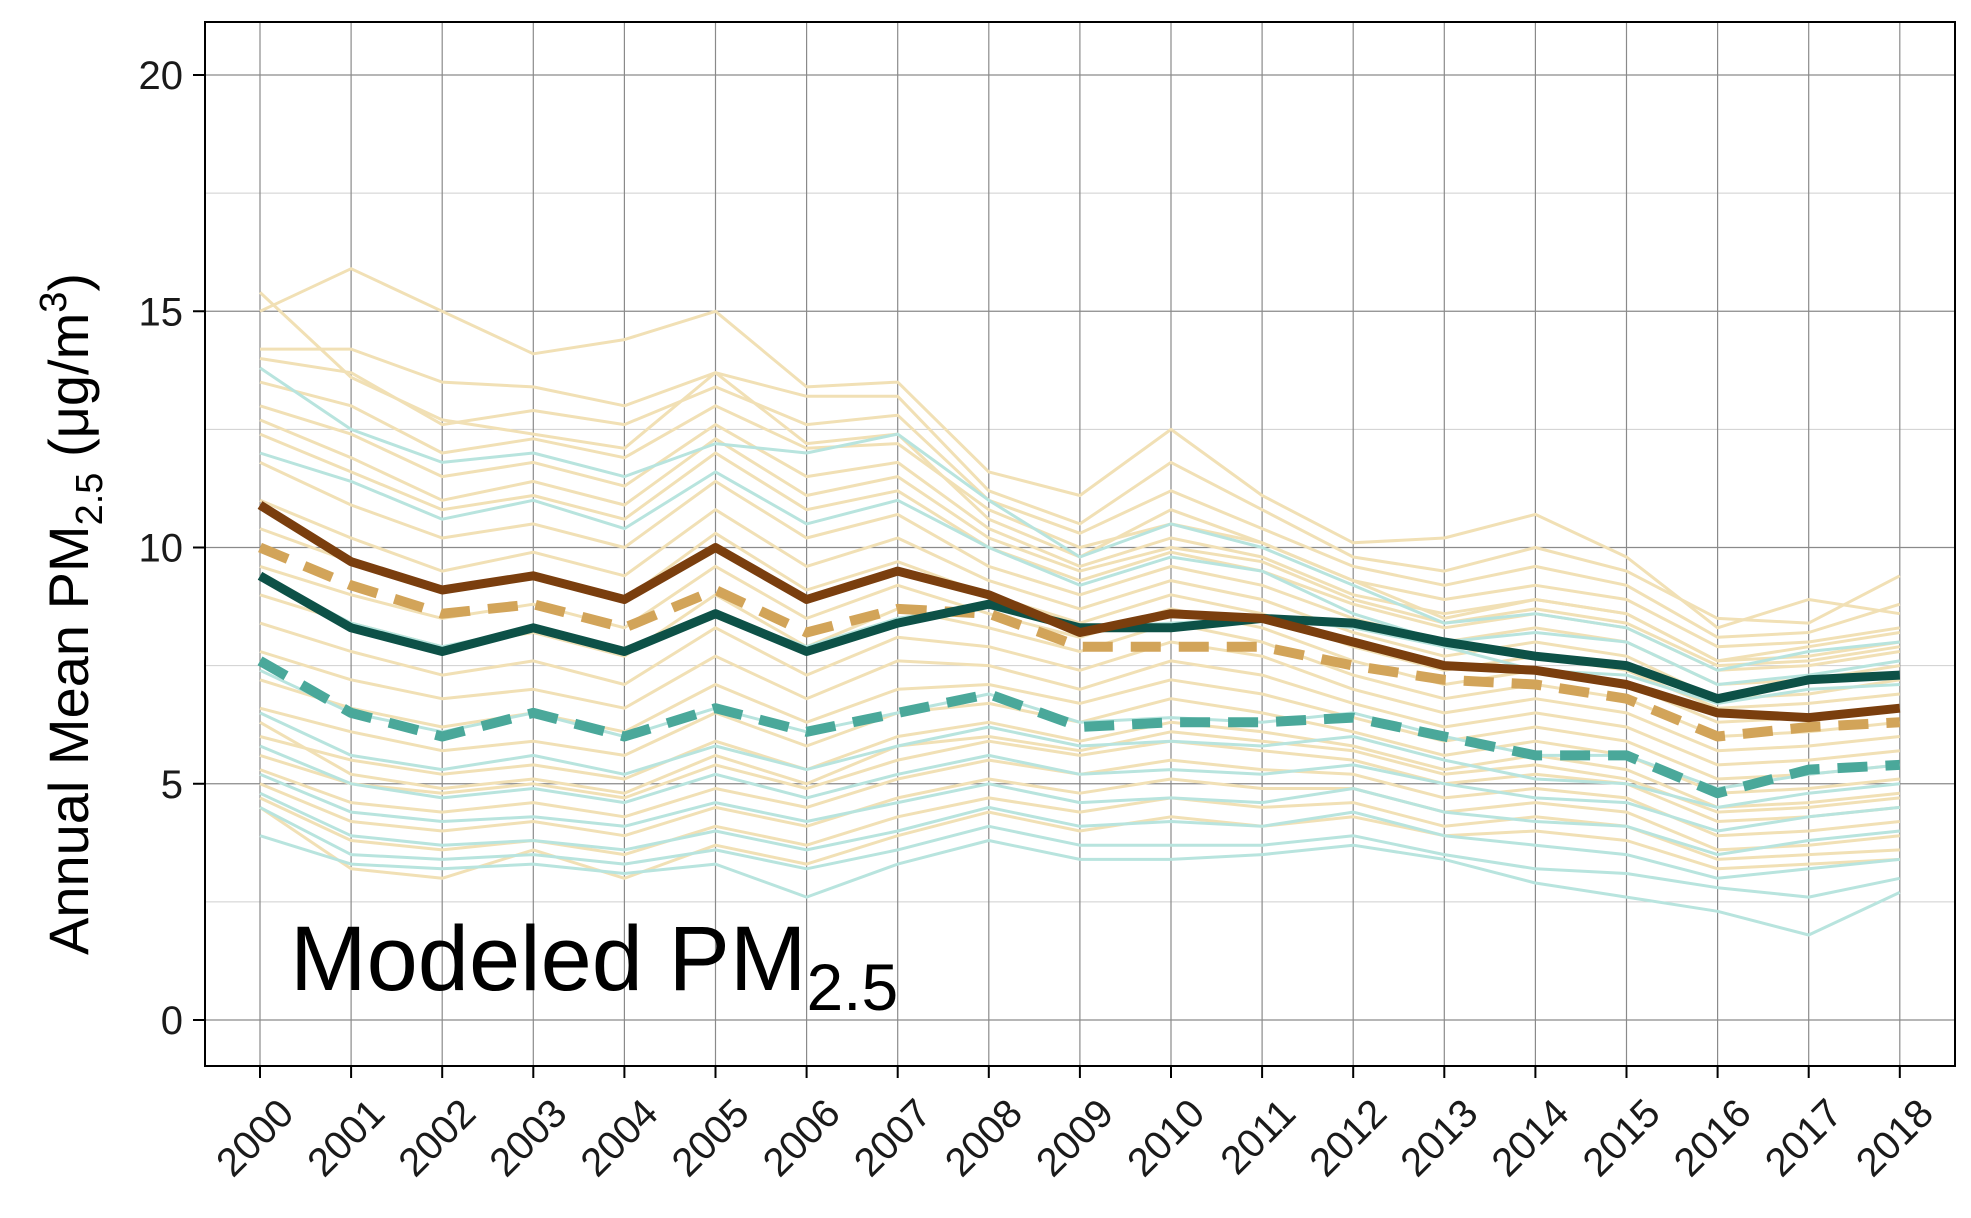 The height and width of the screenshot is (1218, 1971). I want to click on x-tick-label: 2016, so click(1713, 1138).